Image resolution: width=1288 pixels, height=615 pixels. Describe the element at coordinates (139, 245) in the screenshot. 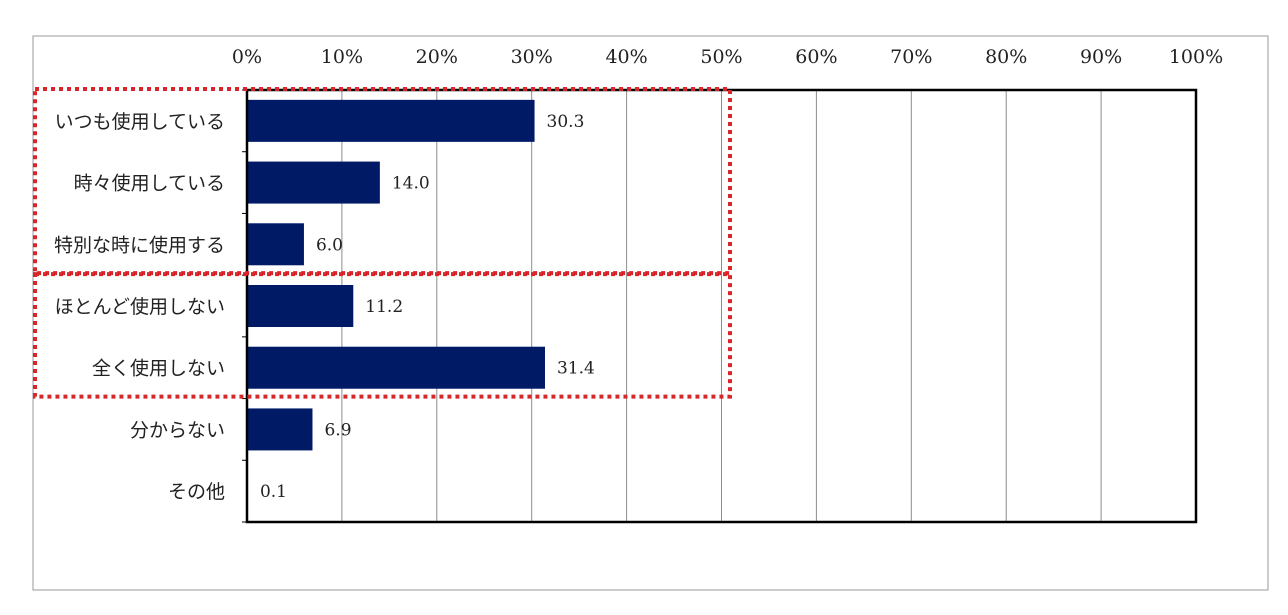

I see `category-label: 特別な時に使用する` at that location.